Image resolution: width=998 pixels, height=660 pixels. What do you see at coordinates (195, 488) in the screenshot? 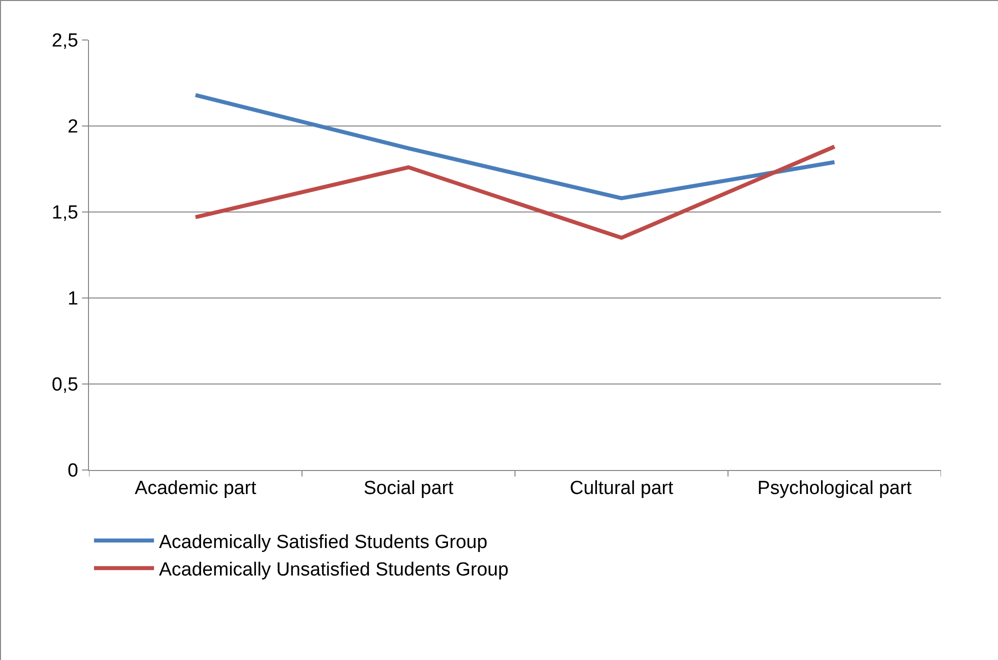
I see `x-tick-label: Academic part` at bounding box center [195, 488].